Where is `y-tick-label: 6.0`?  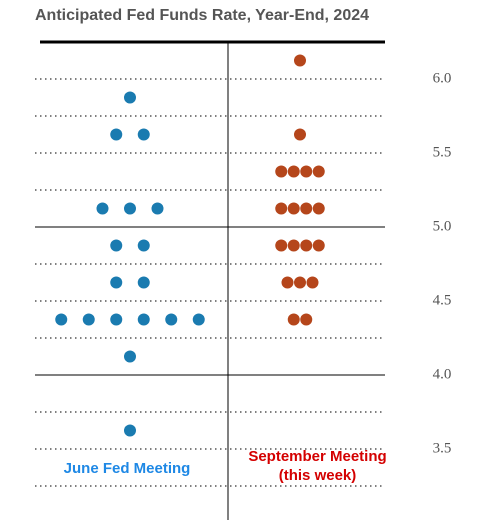
y-tick-label: 6.0 is located at coordinates (442, 78).